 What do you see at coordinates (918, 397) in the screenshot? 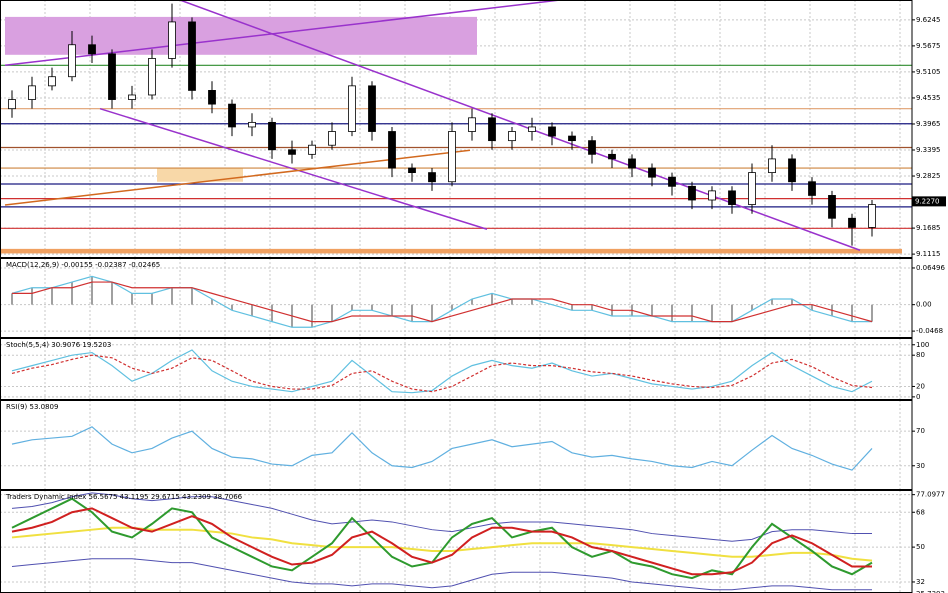
I see `y-tick-label: 0` at bounding box center [918, 397].